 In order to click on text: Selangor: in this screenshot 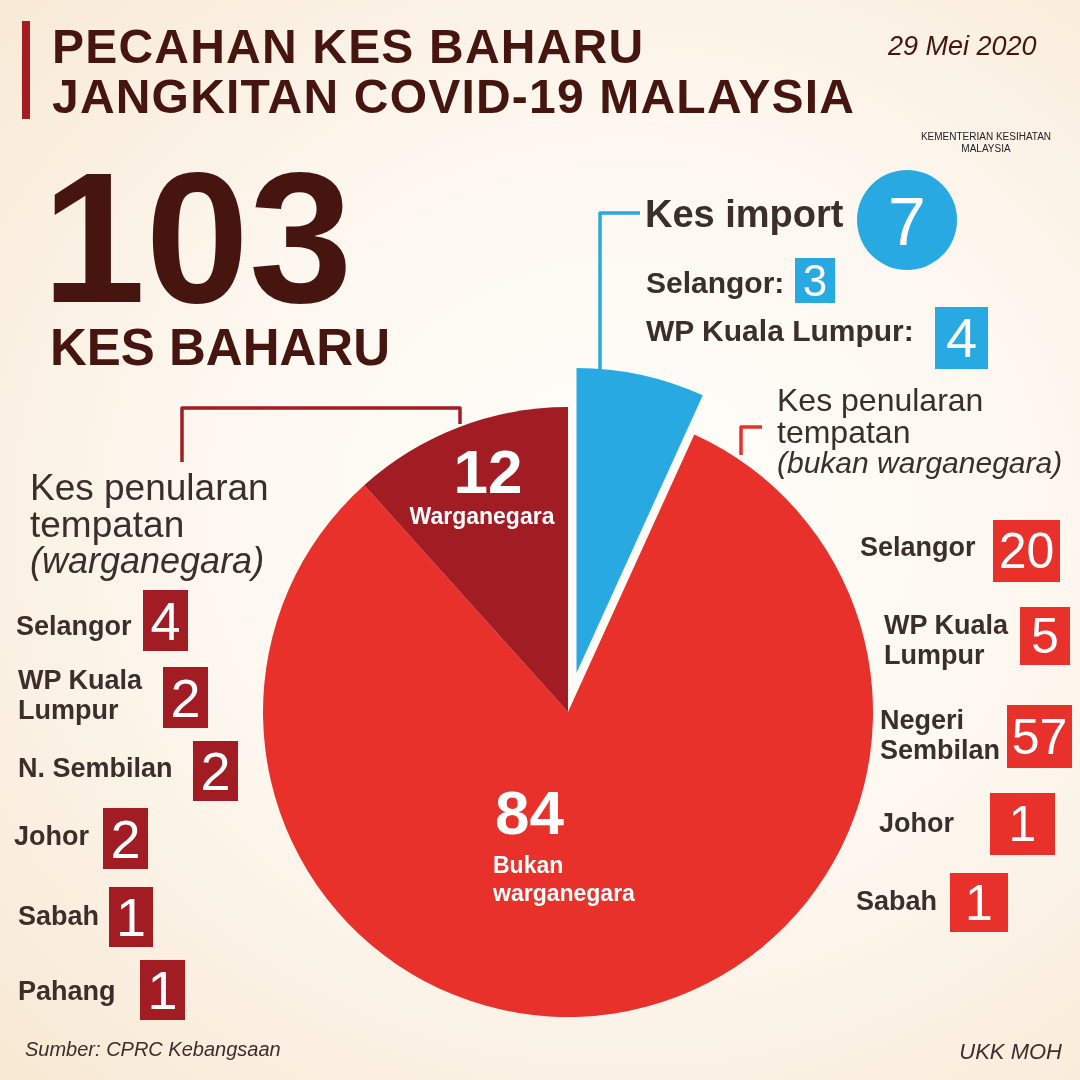, I will do `click(715, 282)`.